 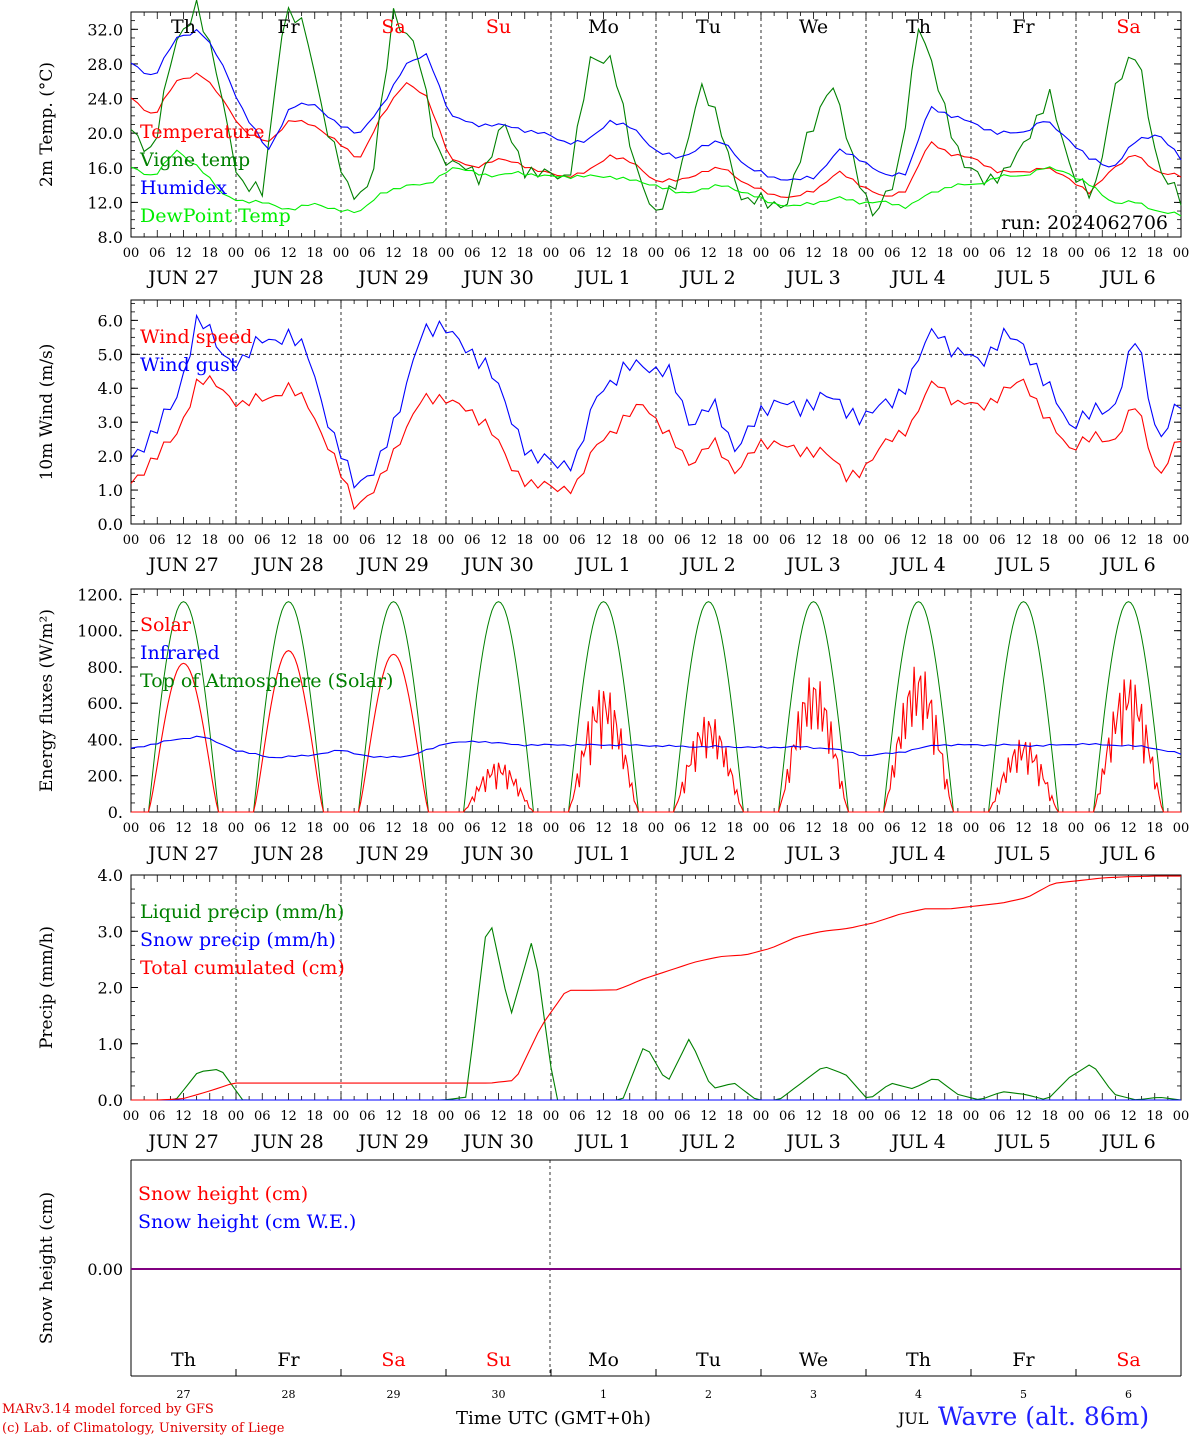 I want to click on y-tick-label: 4.0, so click(x=110, y=875).